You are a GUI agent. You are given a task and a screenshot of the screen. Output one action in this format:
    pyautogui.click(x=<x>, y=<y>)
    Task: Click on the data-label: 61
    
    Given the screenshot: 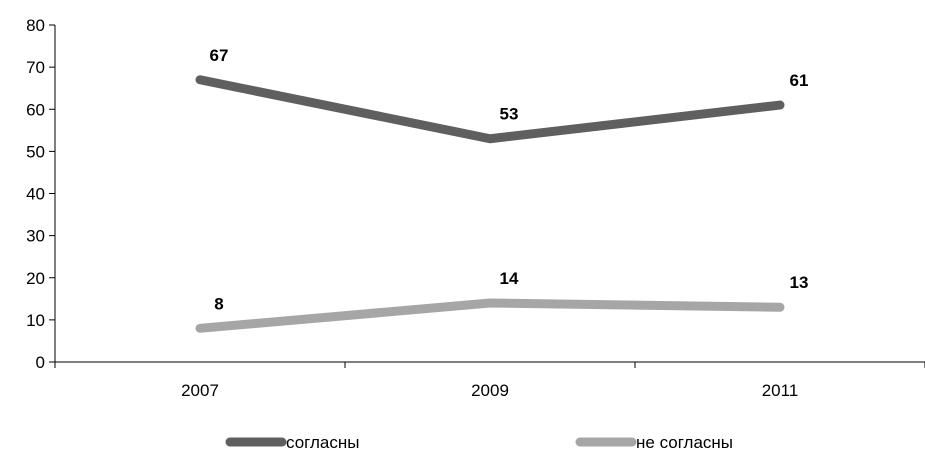 What is the action you would take?
    pyautogui.click(x=799, y=80)
    